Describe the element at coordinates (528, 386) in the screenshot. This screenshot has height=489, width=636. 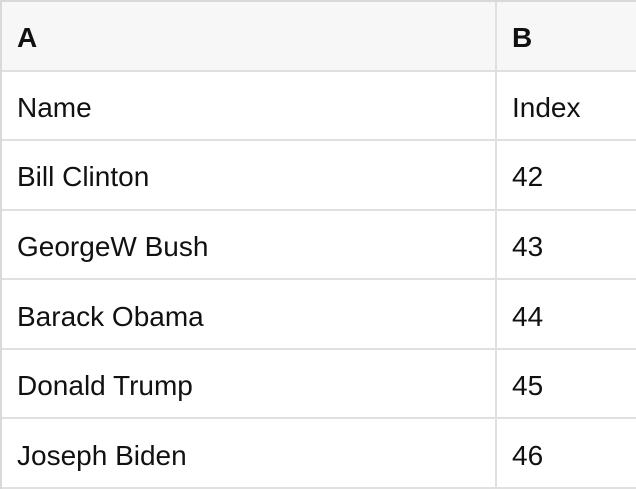
I see `cell-b5: 45` at that location.